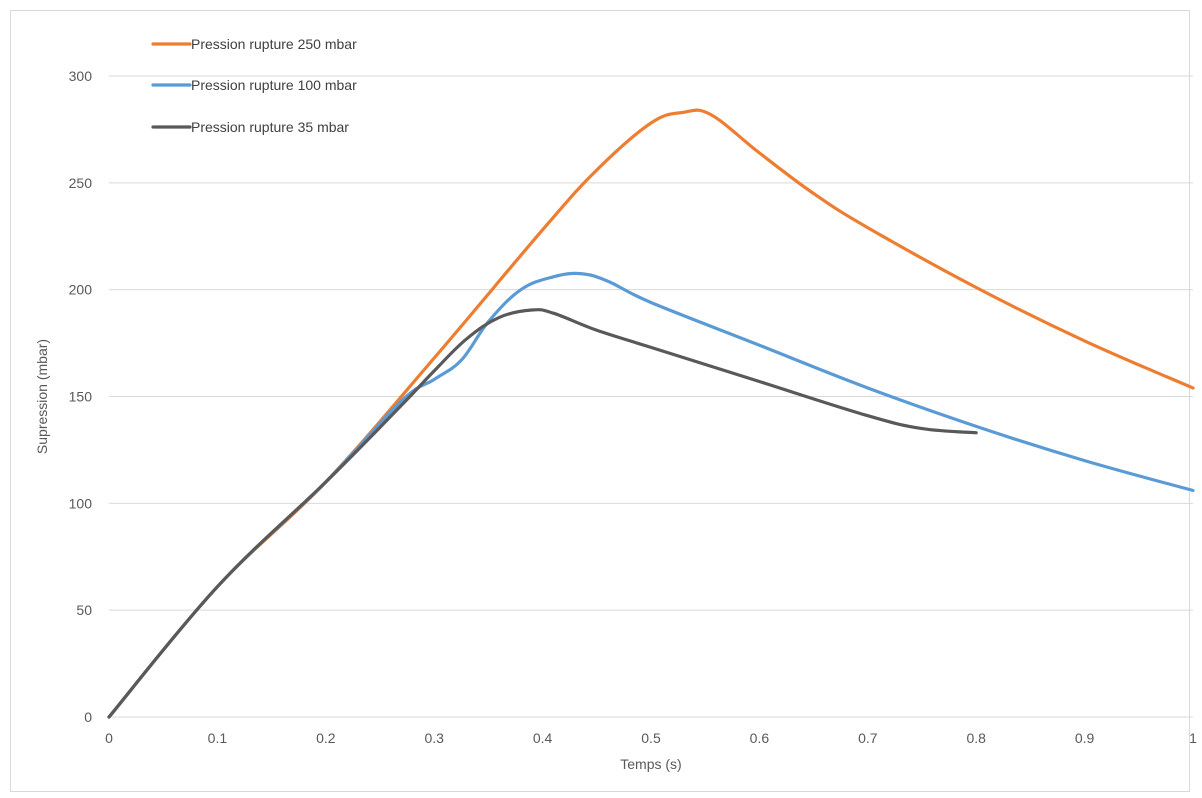  What do you see at coordinates (868, 738) in the screenshot?
I see `x-tick-label: 0.7` at bounding box center [868, 738].